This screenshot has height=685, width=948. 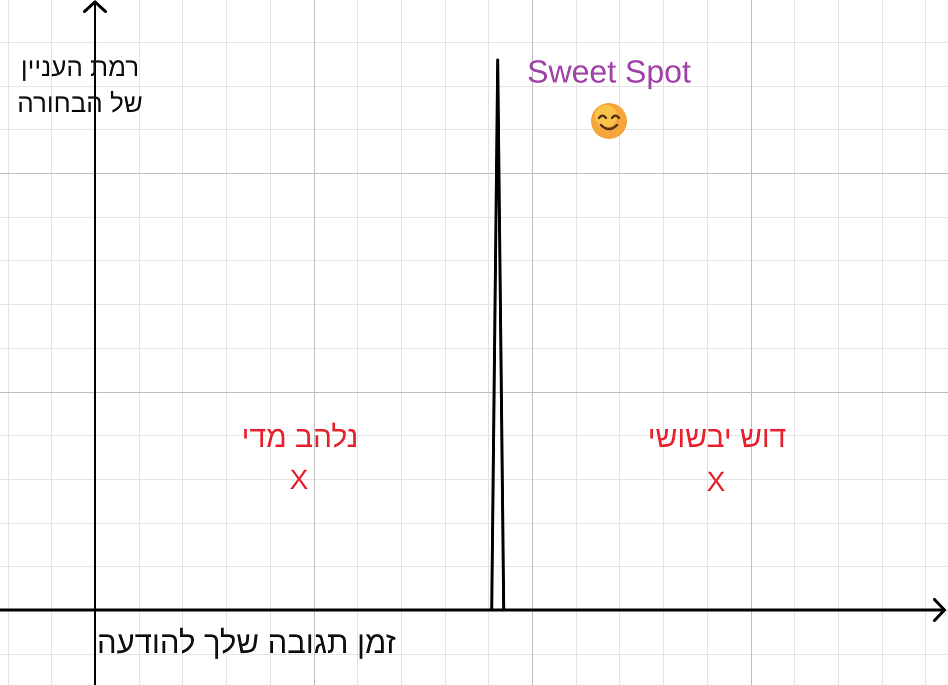 What do you see at coordinates (246, 643) in the screenshot?
I see `x-axis-title: זמן תגובה שלך להודעה` at bounding box center [246, 643].